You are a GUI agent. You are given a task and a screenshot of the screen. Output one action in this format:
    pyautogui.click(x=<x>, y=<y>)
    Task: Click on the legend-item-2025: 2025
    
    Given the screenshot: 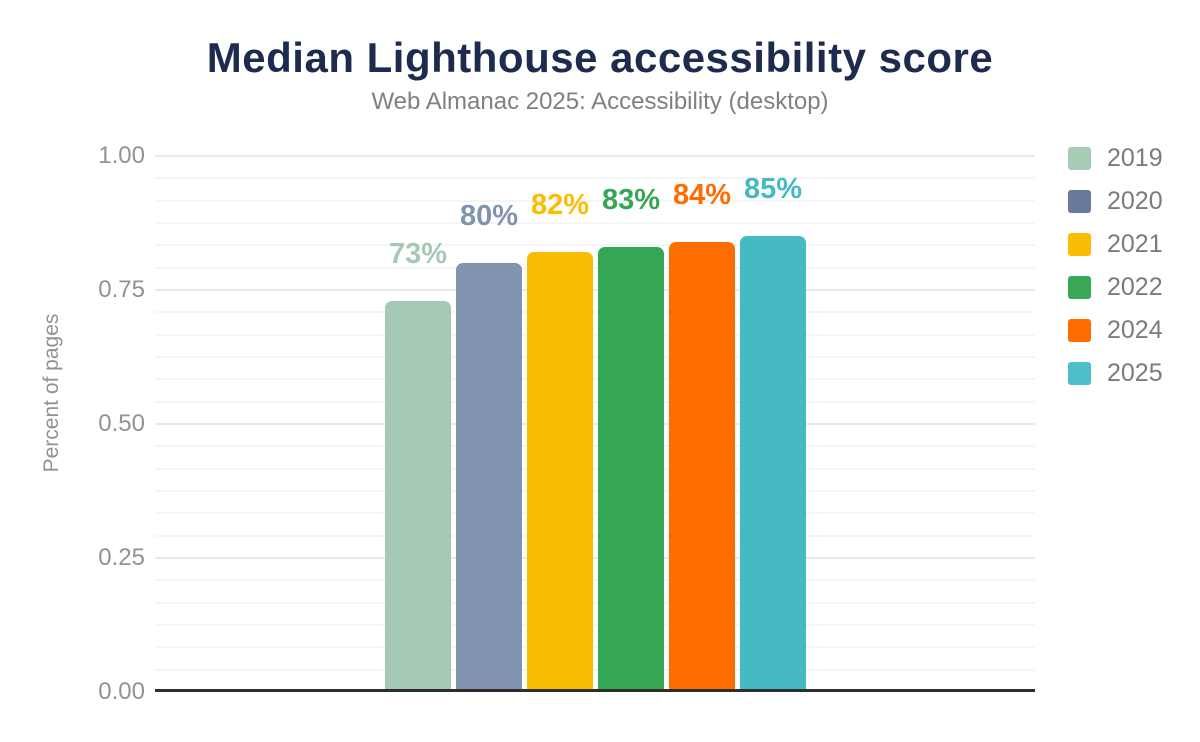 What is the action you would take?
    pyautogui.click(x=1115, y=373)
    